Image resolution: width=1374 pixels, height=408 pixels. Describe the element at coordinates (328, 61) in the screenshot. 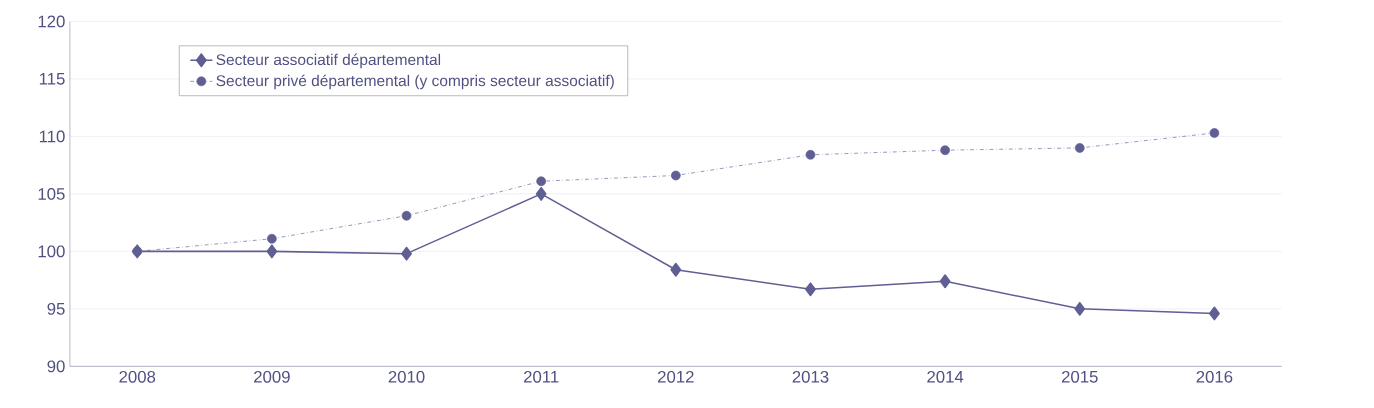

I see `legend-label: Secteur associatif départemental` at that location.